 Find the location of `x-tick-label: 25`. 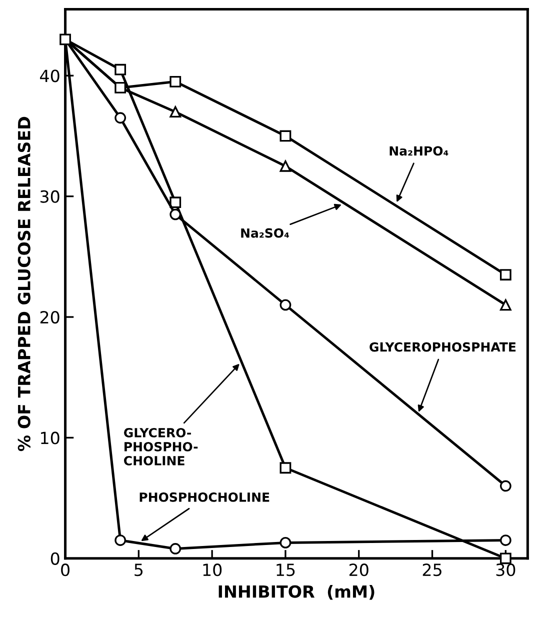

x-tick-label: 25 is located at coordinates (432, 570).